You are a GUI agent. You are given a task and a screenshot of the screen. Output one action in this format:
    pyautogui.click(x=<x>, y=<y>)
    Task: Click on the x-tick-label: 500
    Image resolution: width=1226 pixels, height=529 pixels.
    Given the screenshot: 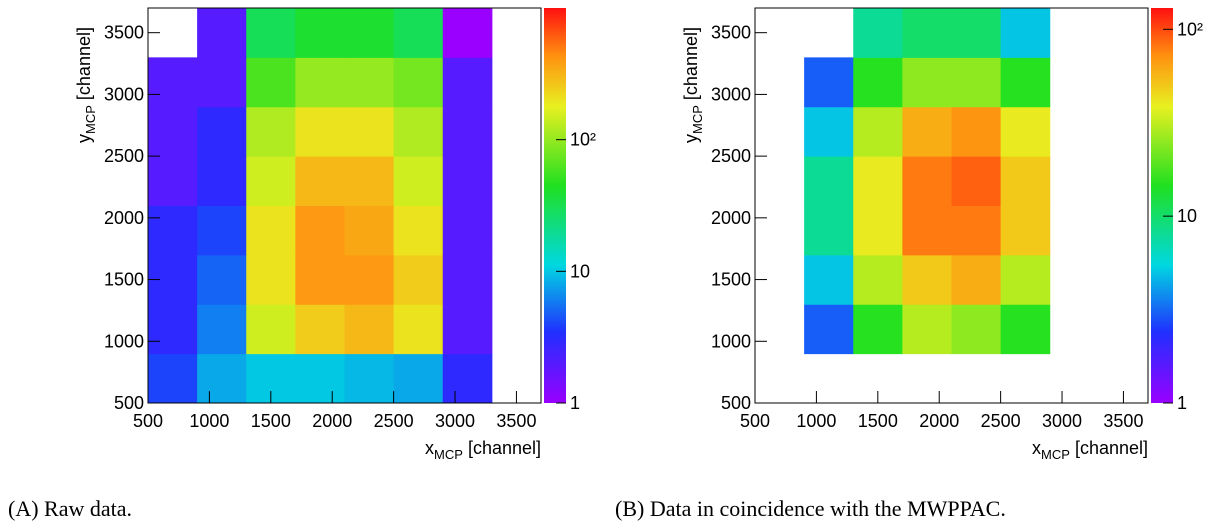 What is the action you would take?
    pyautogui.click(x=148, y=421)
    